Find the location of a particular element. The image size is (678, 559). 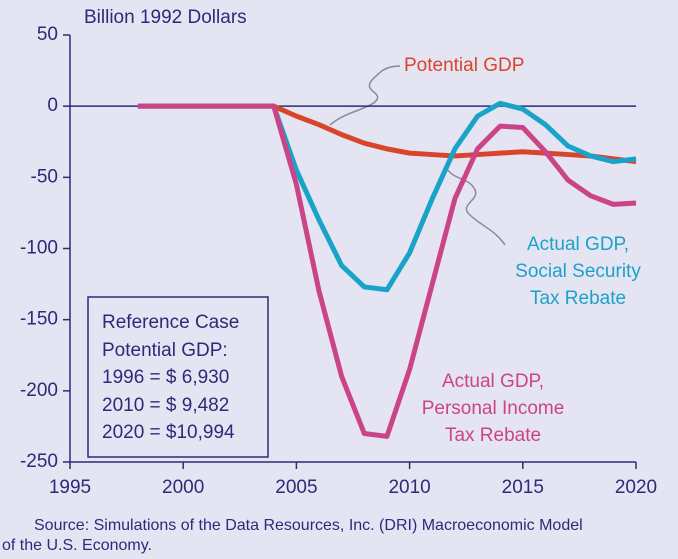

series-label: Potential GDP is located at coordinates (464, 65).